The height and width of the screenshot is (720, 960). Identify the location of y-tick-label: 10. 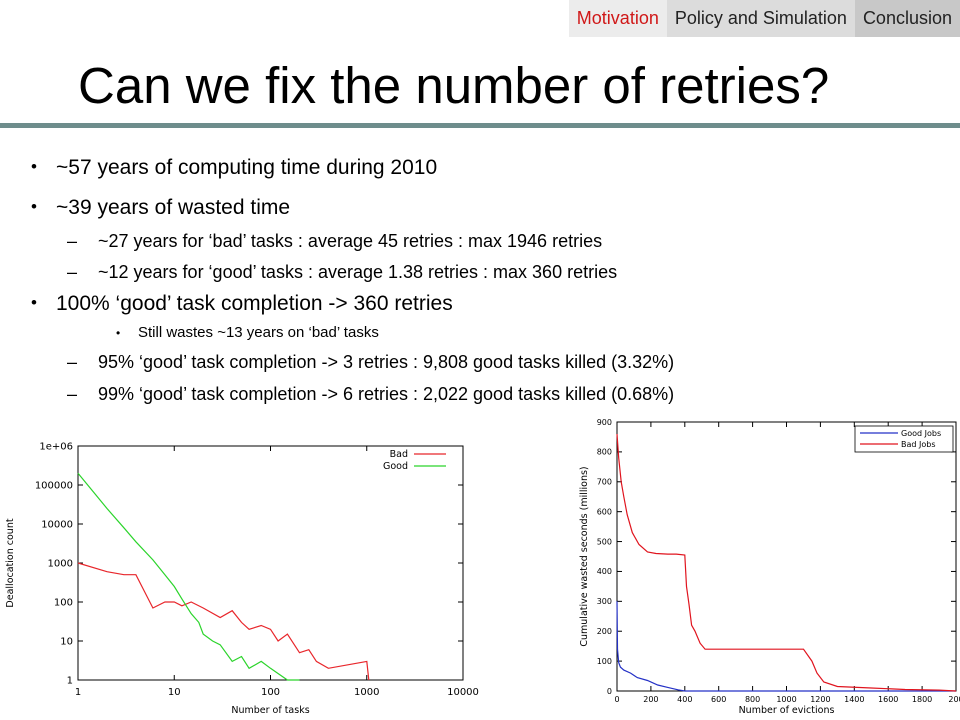
(66, 642).